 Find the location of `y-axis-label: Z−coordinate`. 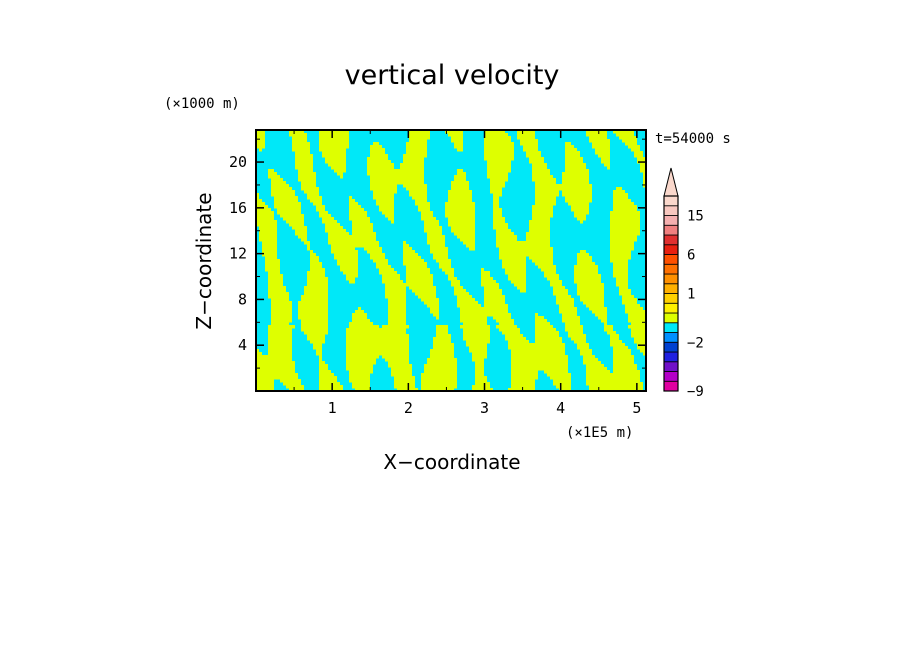

y-axis-label: Z−coordinate is located at coordinates (204, 260).